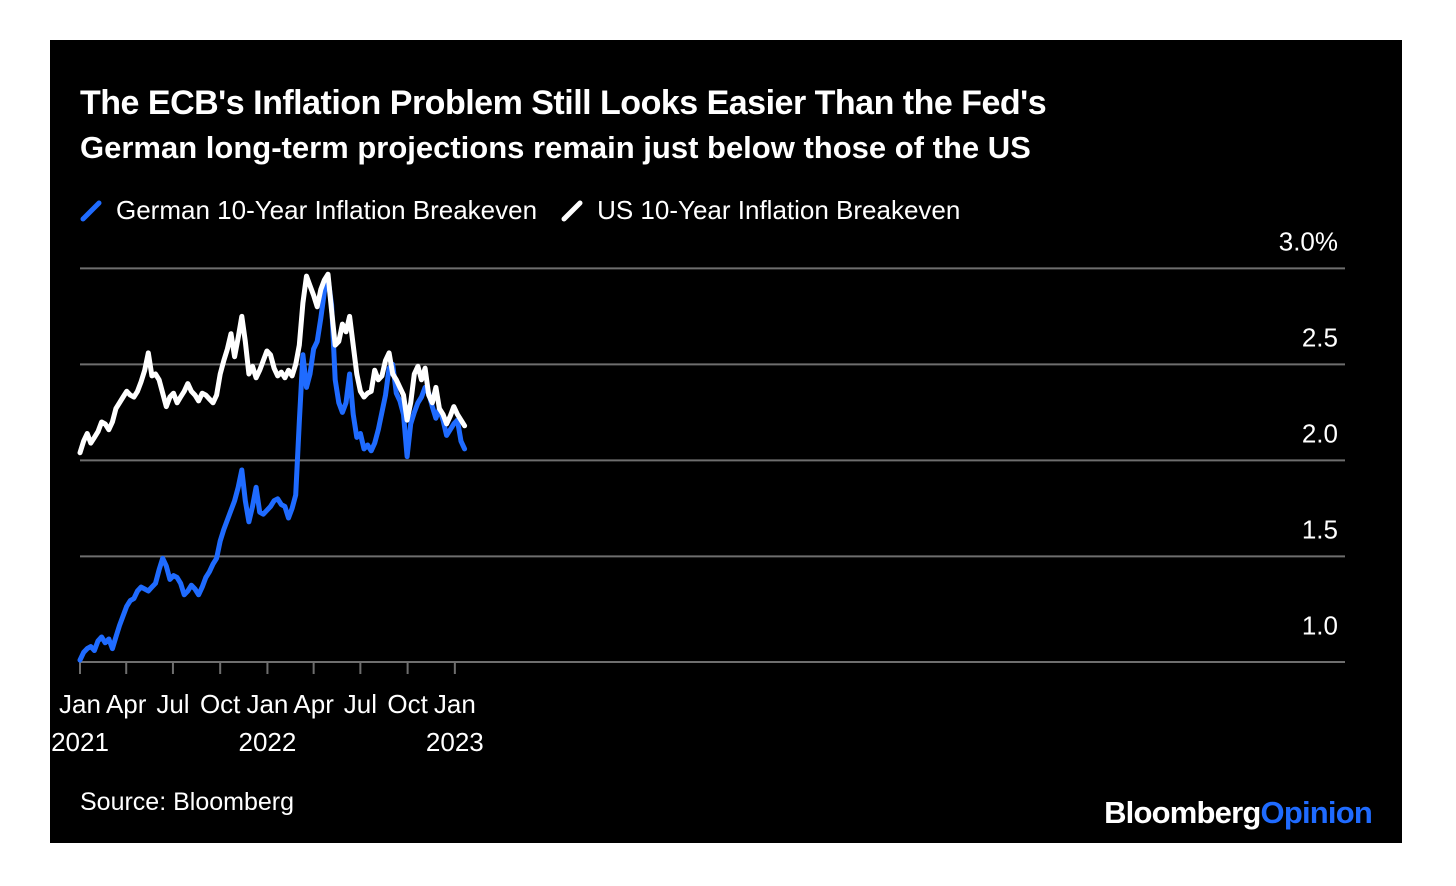  I want to click on legend-item-german: German 10-Year Inflation Breakeven, so click(308, 210).